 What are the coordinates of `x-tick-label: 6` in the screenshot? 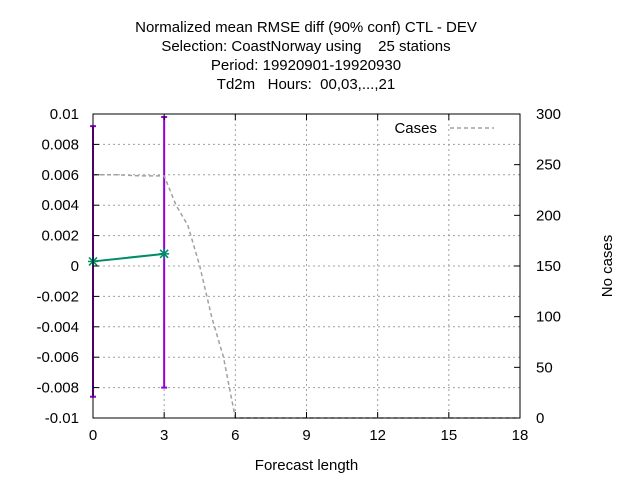 It's located at (235, 435).